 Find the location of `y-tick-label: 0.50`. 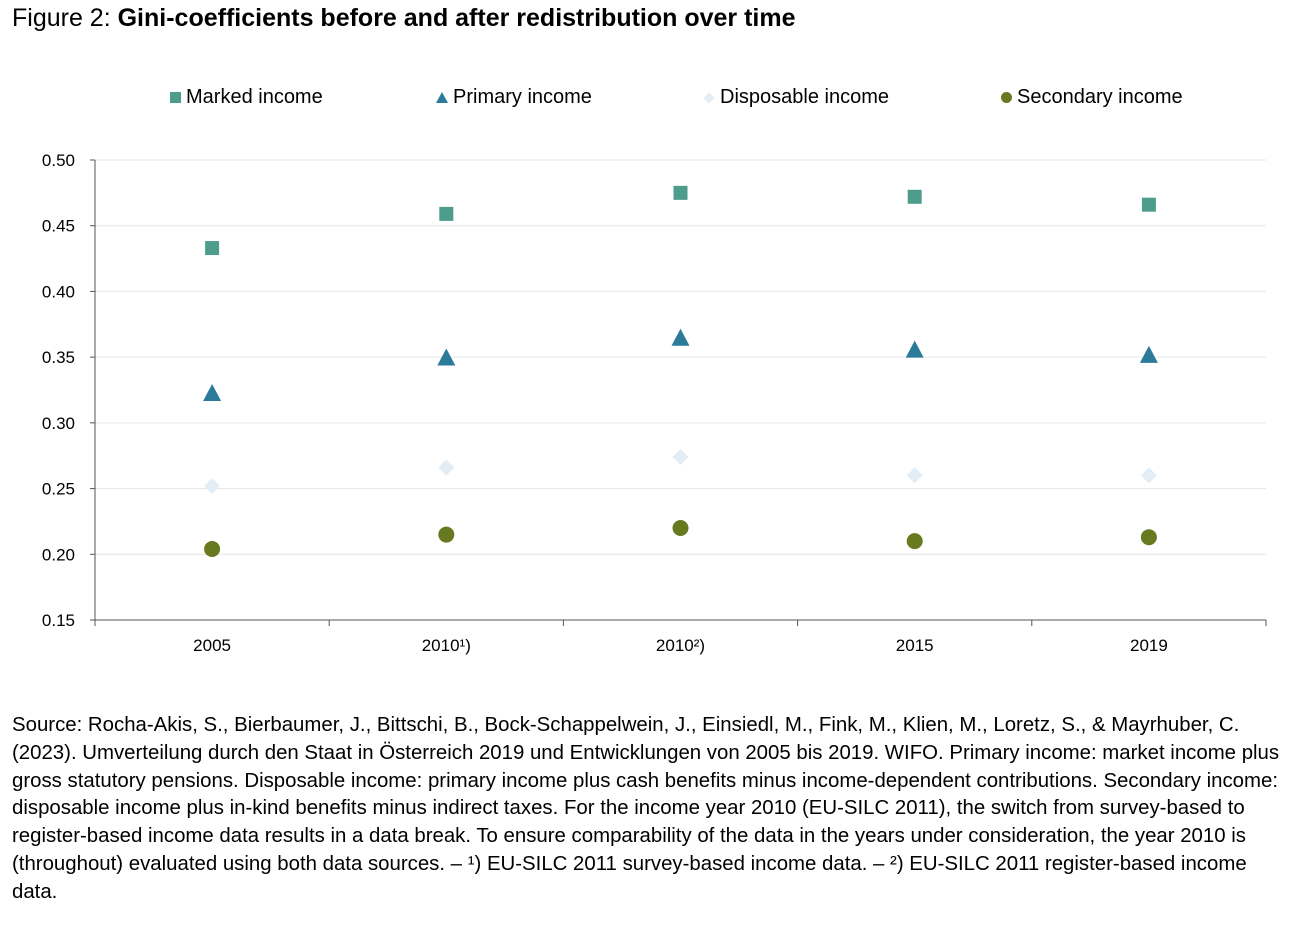

y-tick-label: 0.50 is located at coordinates (58, 160).